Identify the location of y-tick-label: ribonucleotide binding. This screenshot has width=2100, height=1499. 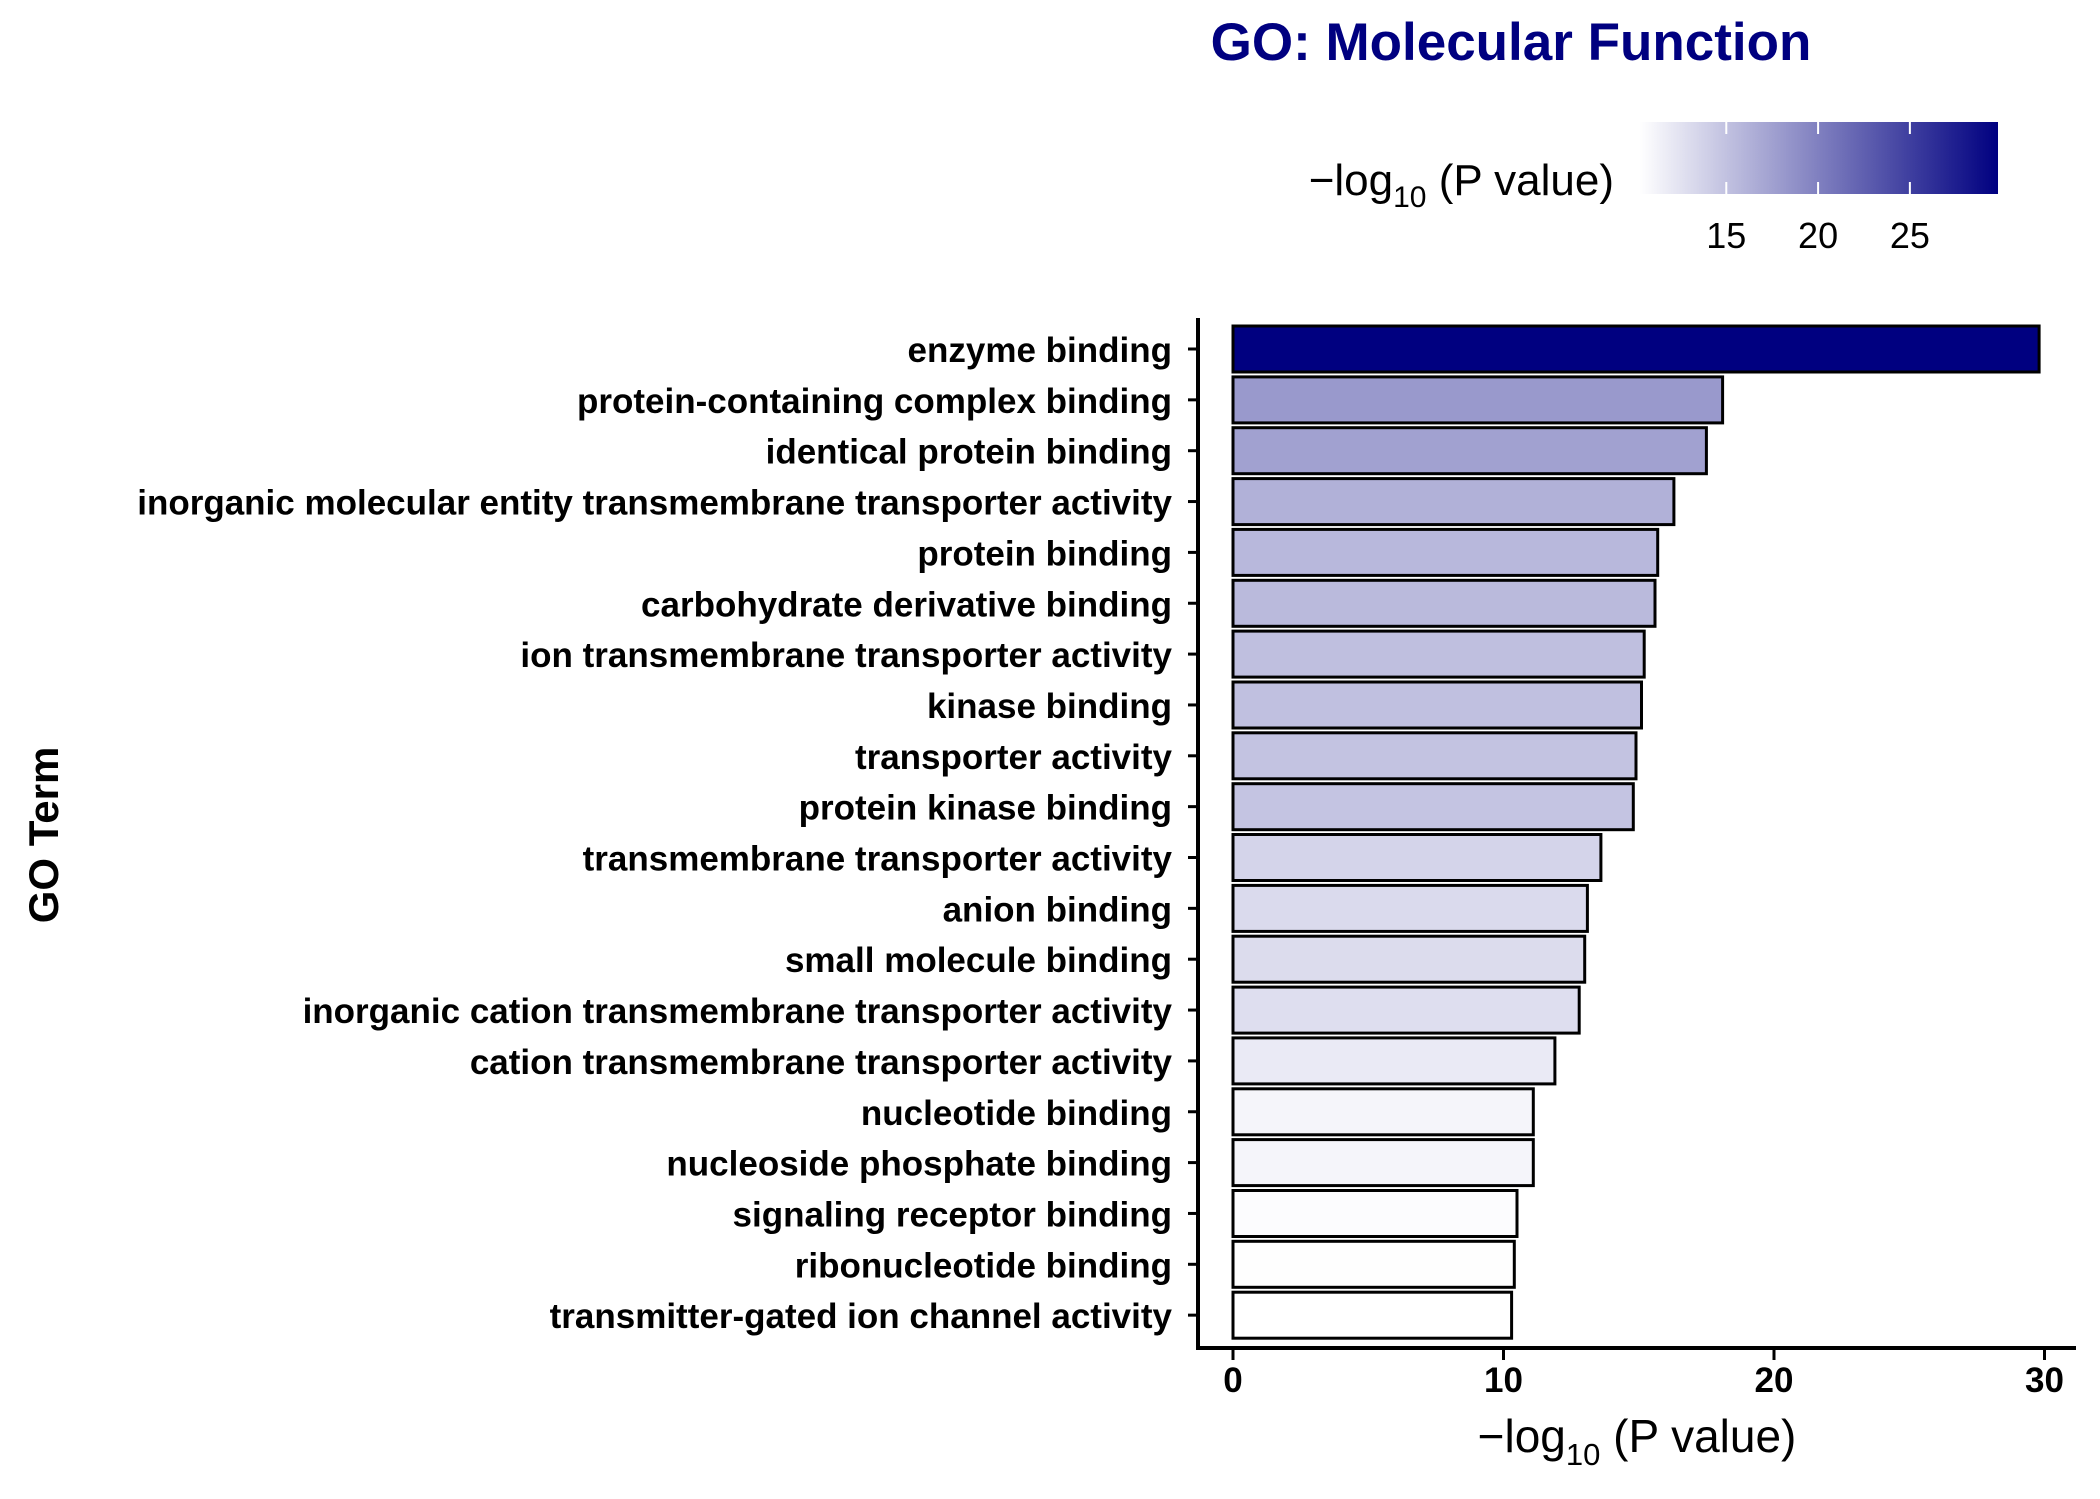
(983, 1265).